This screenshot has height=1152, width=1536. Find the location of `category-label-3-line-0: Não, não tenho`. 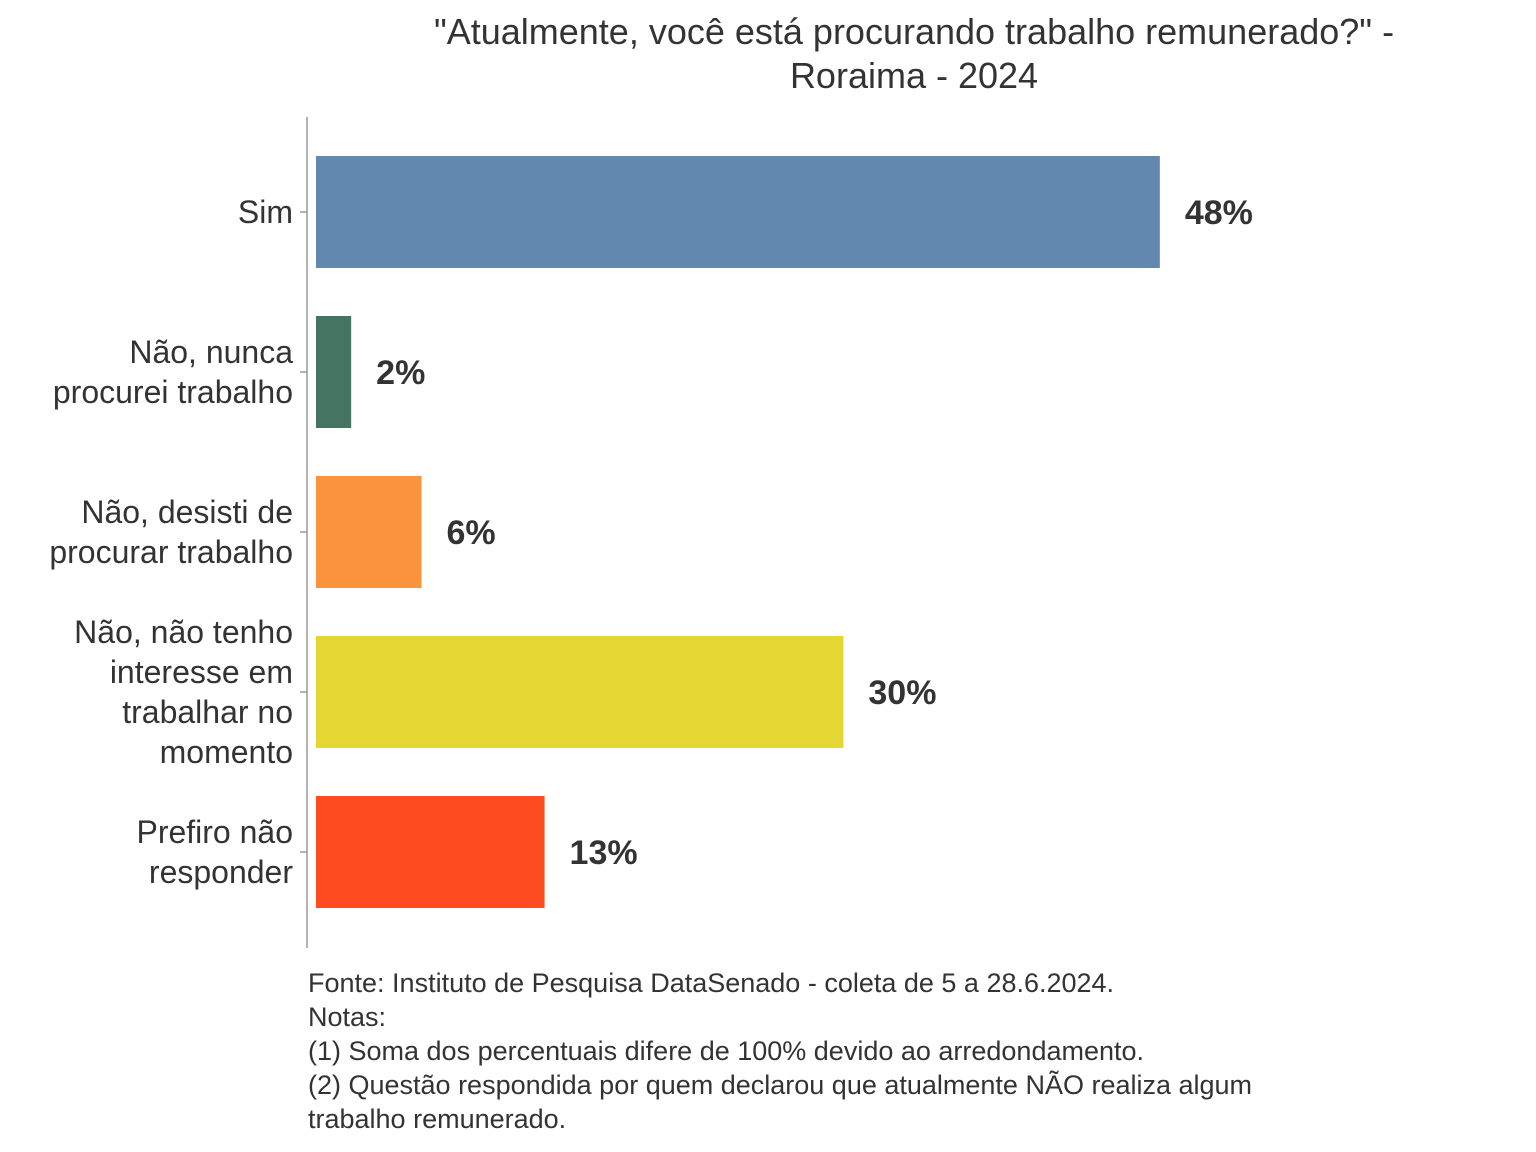

category-label-3-line-0: Não, não tenho is located at coordinates (183, 632).